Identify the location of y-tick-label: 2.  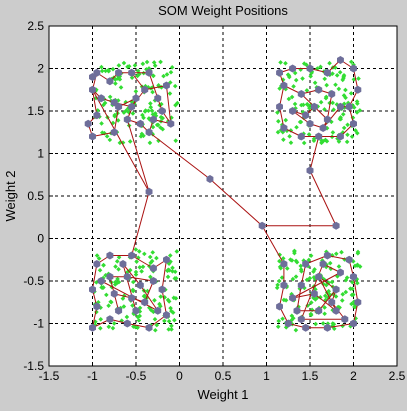
(40, 69).